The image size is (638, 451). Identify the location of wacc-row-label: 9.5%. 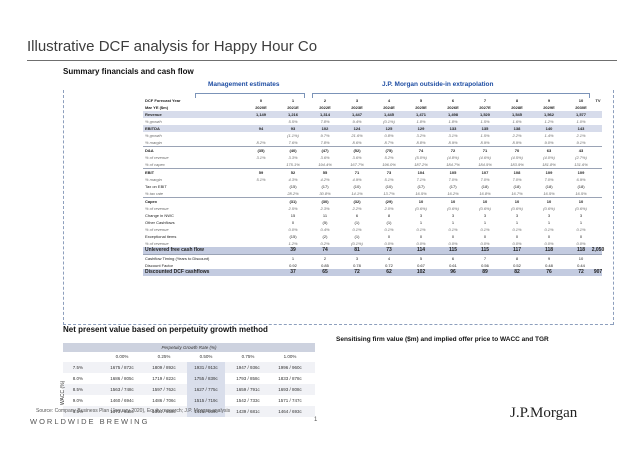
(77, 411).